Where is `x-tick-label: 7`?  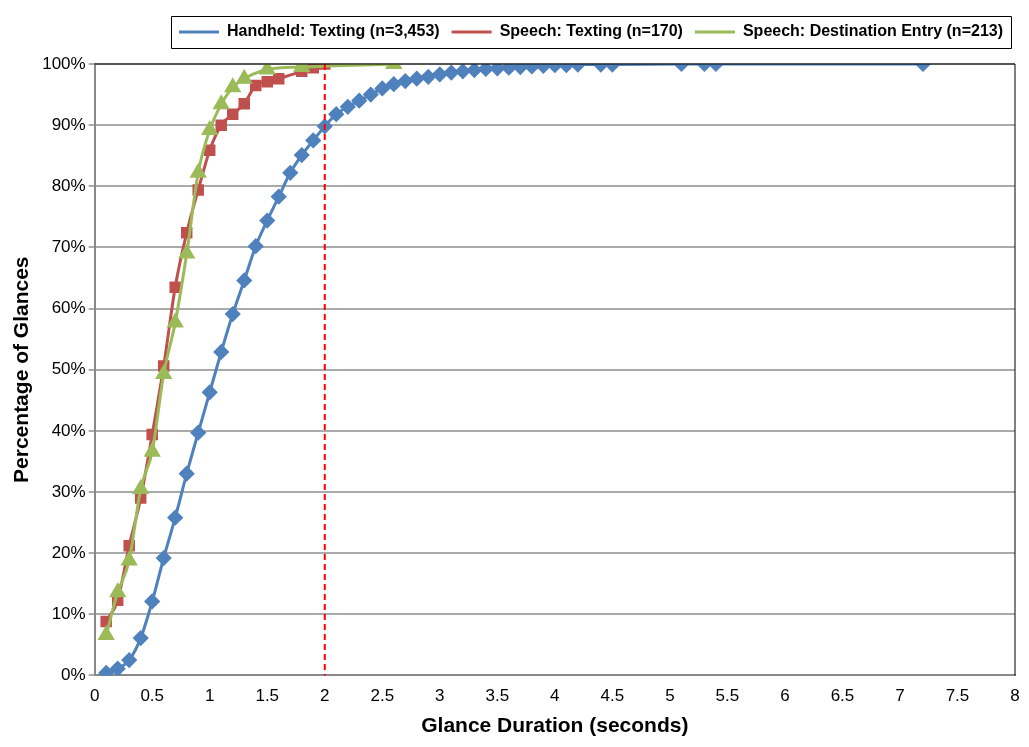 x-tick-label: 7 is located at coordinates (900, 696).